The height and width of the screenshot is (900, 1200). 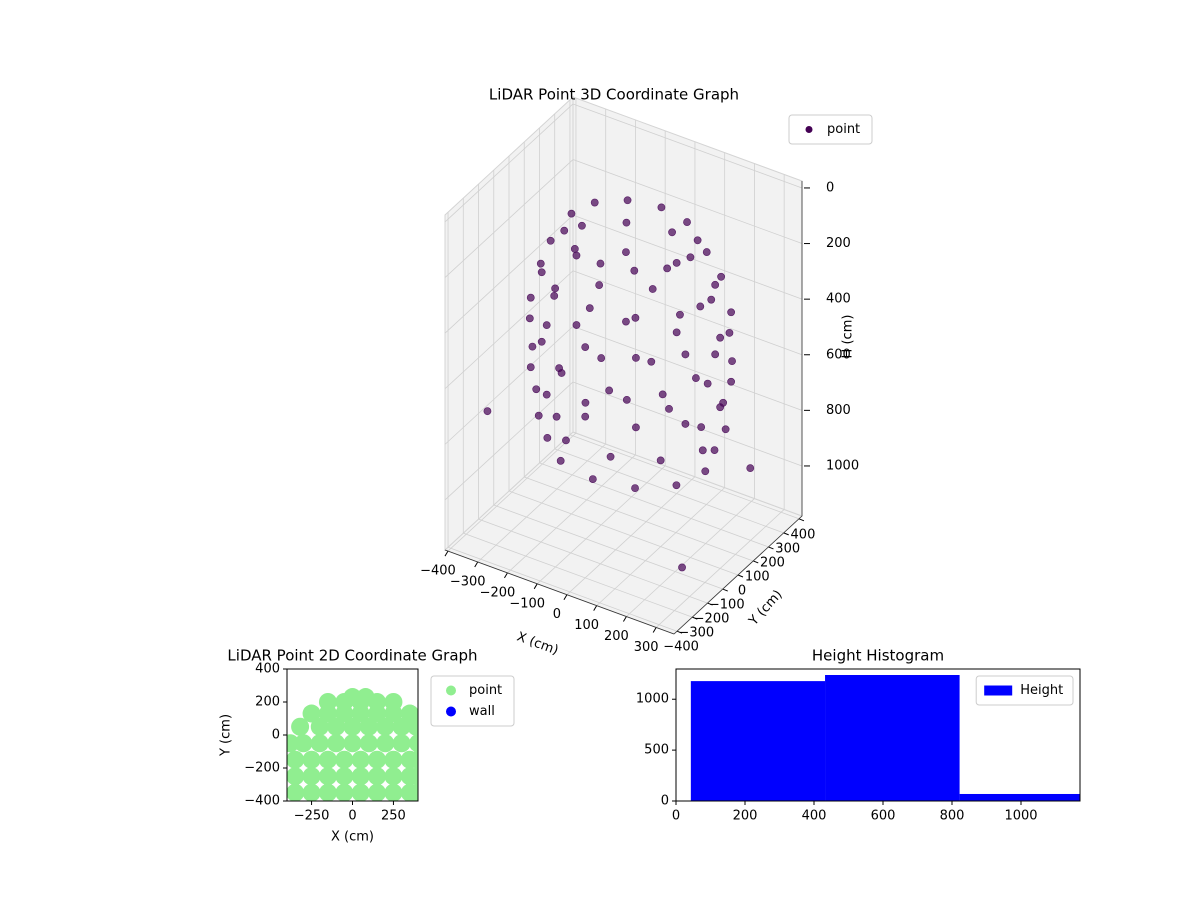 I want to click on z-tick-label: 200, so click(x=838, y=243).